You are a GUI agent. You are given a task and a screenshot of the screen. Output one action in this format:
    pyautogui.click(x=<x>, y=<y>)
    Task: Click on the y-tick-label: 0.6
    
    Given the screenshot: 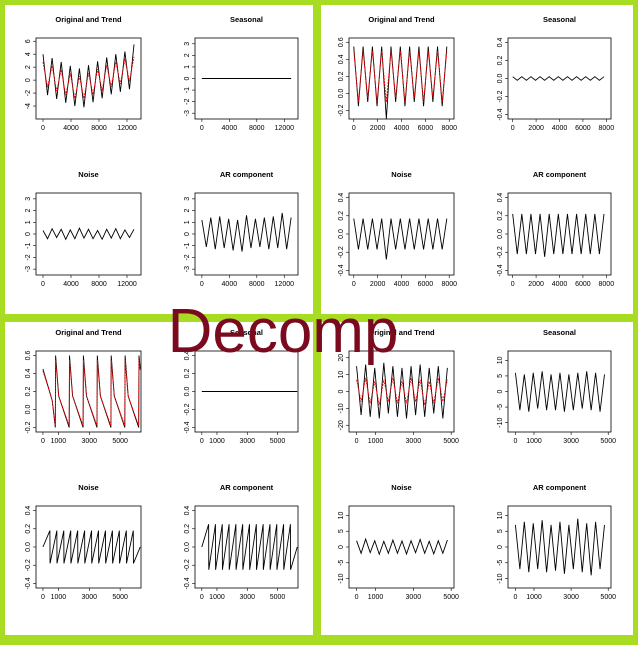 What is the action you would take?
    pyautogui.click(x=28, y=356)
    